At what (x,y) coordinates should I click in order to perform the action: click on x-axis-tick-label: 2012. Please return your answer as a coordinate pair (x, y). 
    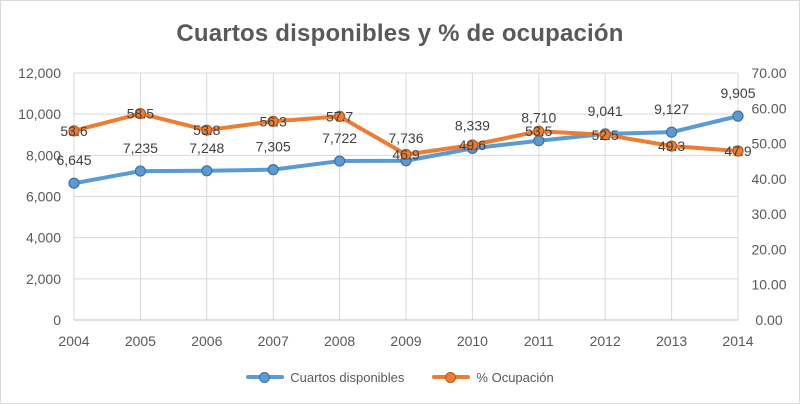
    Looking at the image, I should click on (605, 341).